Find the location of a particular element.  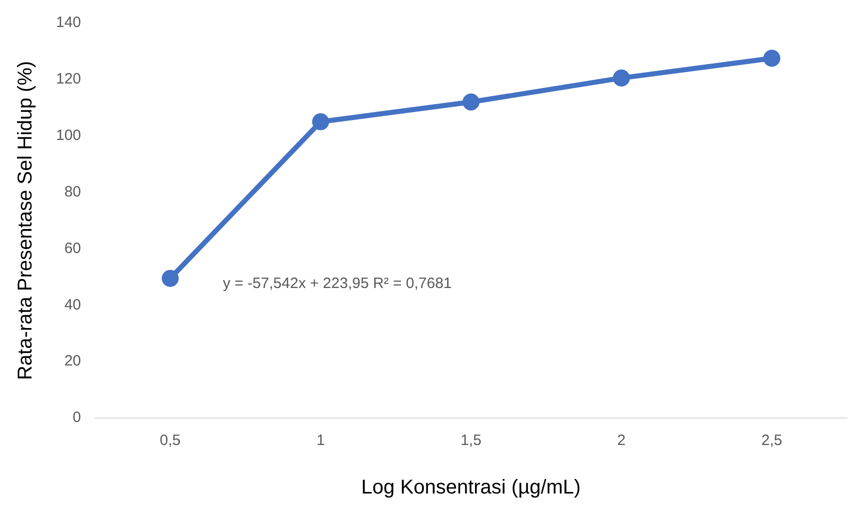

annotation: y = -57,542x + 223,95 R² = 0,7681 is located at coordinates (337, 283).